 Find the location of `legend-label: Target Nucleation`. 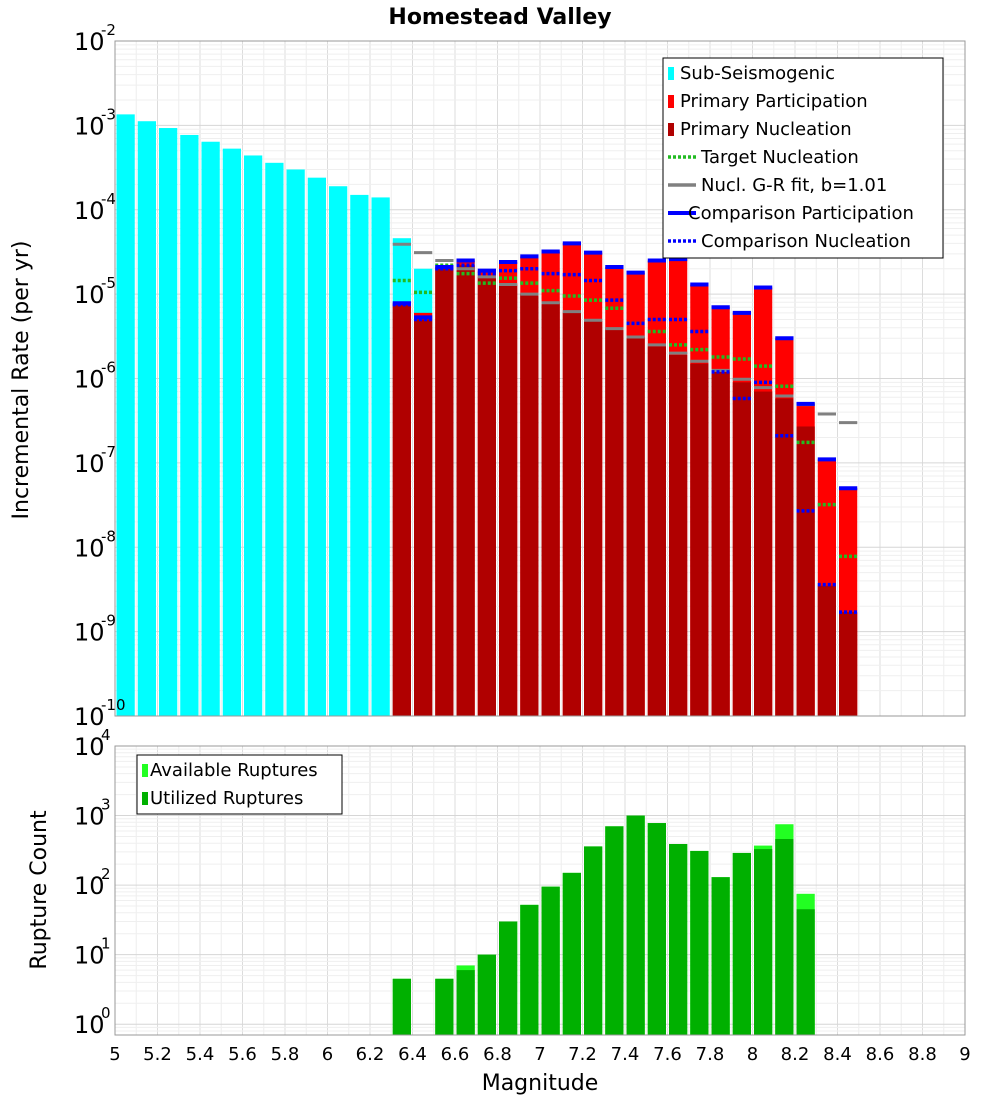

legend-label: Target Nucleation is located at coordinates (779, 157).